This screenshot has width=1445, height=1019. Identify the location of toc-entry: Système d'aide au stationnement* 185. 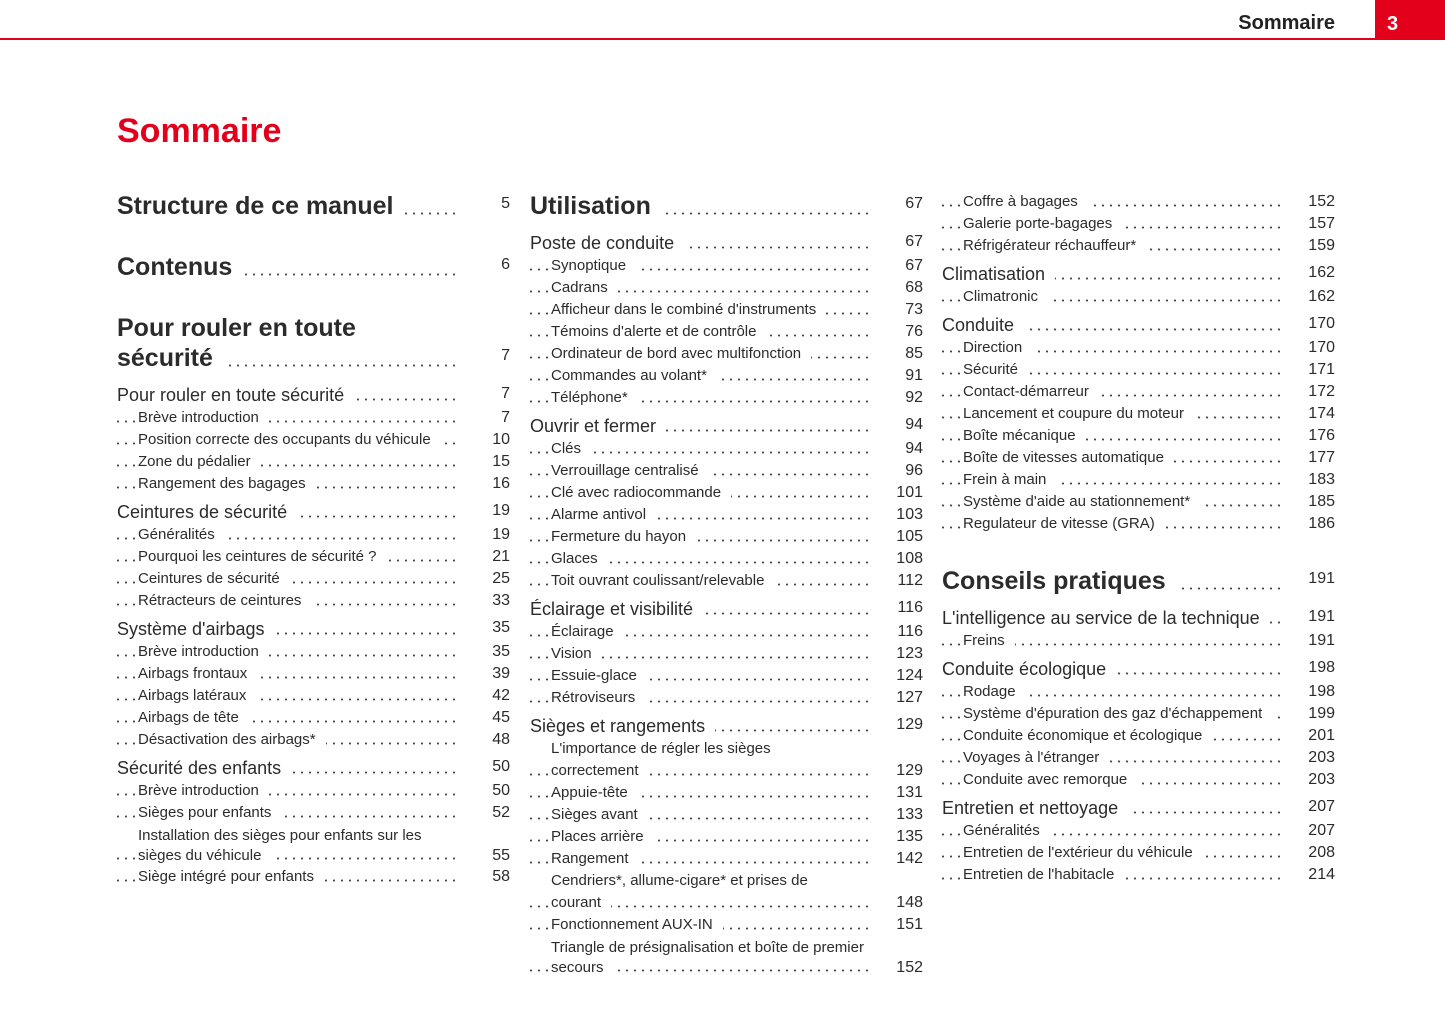
(1138, 502).